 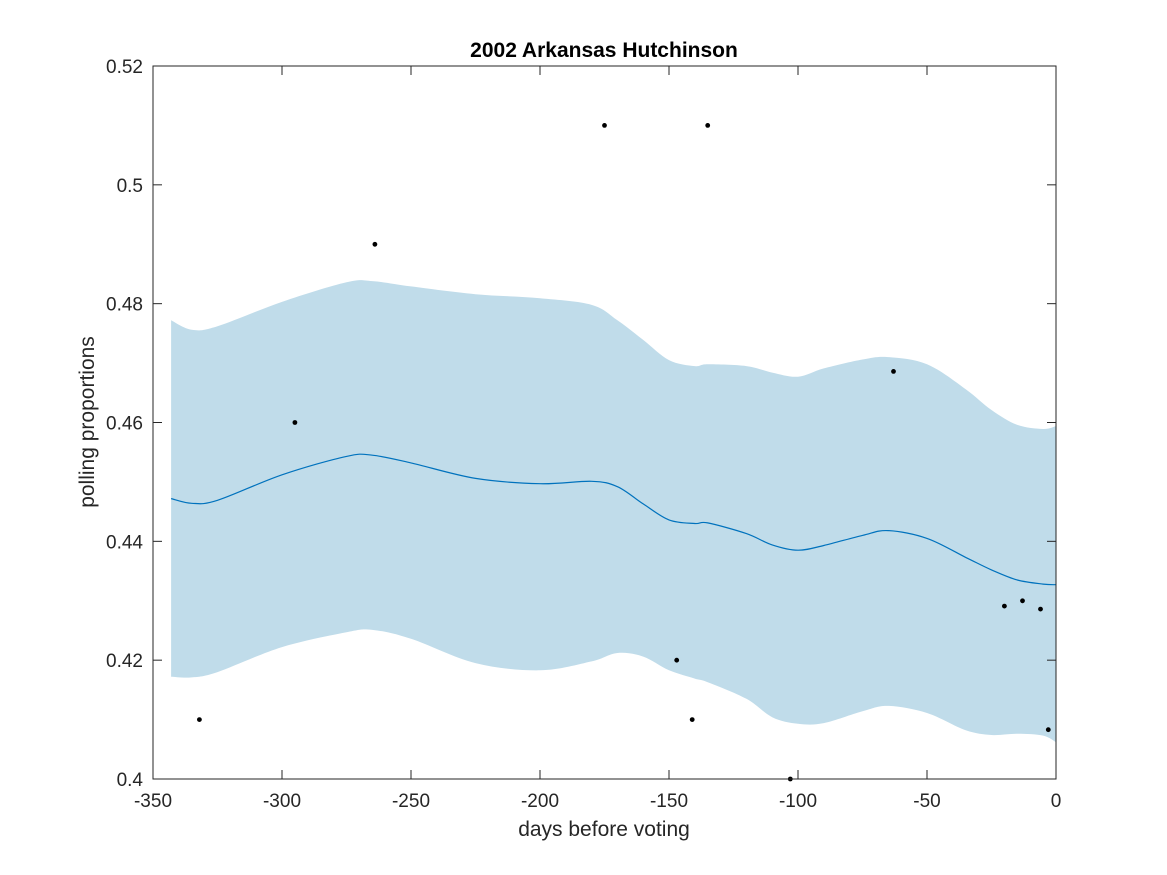 What do you see at coordinates (604, 50) in the screenshot?
I see `chart-title: 2002 Arkansas Hutchinson` at bounding box center [604, 50].